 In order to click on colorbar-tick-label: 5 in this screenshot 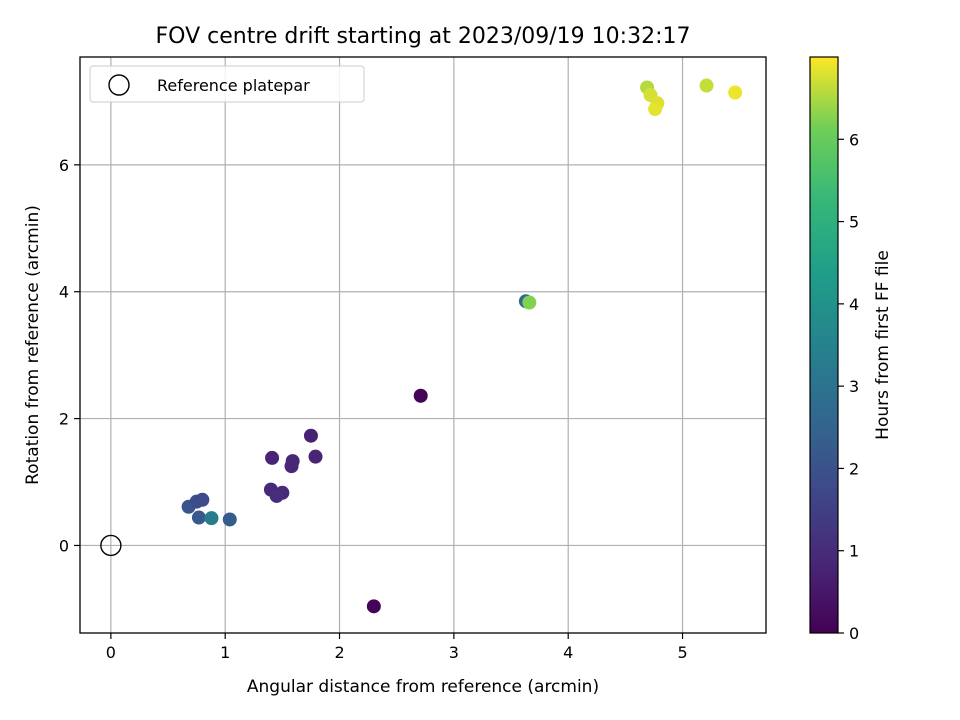, I will do `click(854, 222)`.